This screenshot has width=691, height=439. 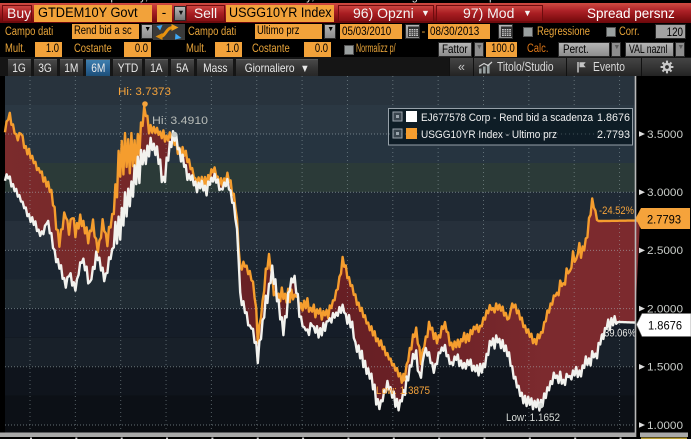 I want to click on svg-text: Hi: 3.4910, so click(x=180, y=121).